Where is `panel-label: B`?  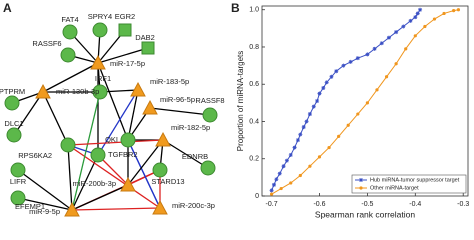 panel-label: B is located at coordinates (235, 8).